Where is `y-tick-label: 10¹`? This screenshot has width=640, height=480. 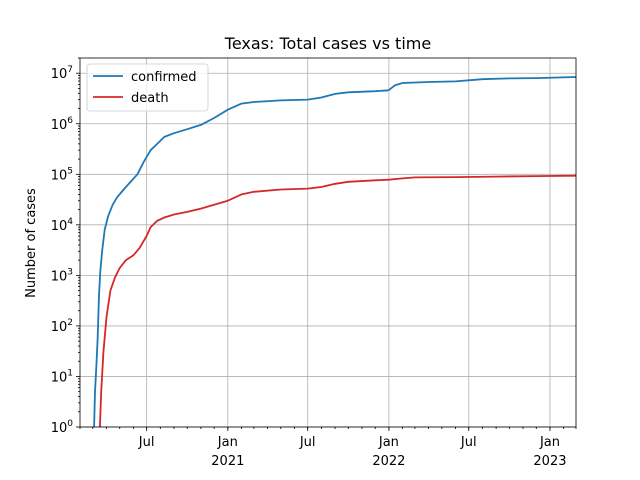
y-tick-label: 10¹ is located at coordinates (62, 376).